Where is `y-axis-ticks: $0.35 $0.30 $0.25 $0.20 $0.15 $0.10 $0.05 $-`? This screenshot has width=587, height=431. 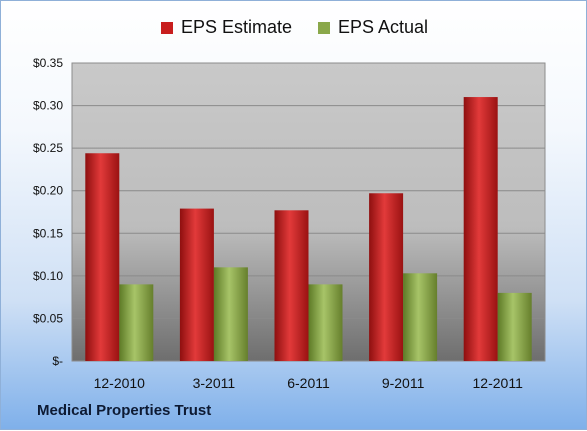 y-axis-ticks: $0.35 $0.30 $0.25 $0.20 $0.15 $0.10 $0.05 $- is located at coordinates (48, 212).